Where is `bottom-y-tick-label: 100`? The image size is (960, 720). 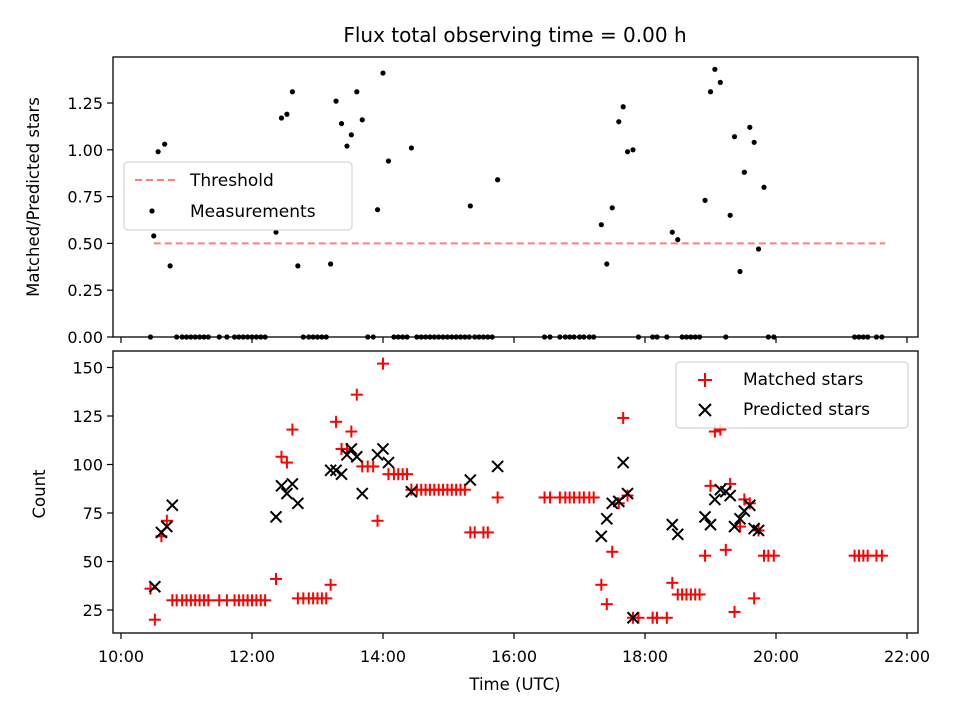
bottom-y-tick-label: 100 is located at coordinates (87, 465).